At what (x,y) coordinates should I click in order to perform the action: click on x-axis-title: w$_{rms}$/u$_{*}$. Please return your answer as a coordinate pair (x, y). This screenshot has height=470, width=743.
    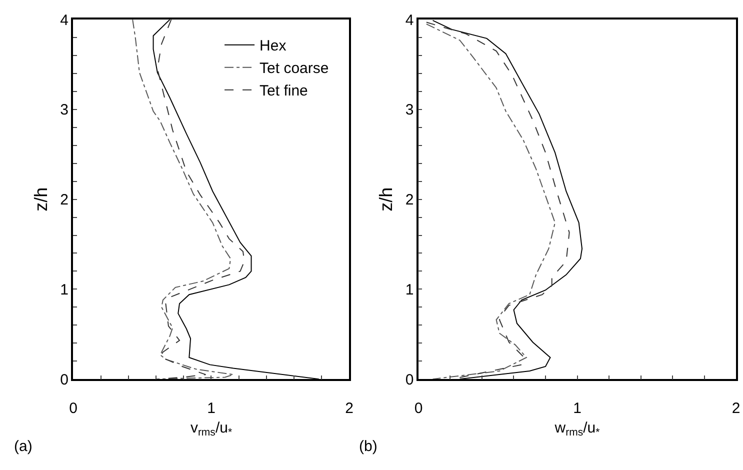
    Looking at the image, I should click on (577, 428).